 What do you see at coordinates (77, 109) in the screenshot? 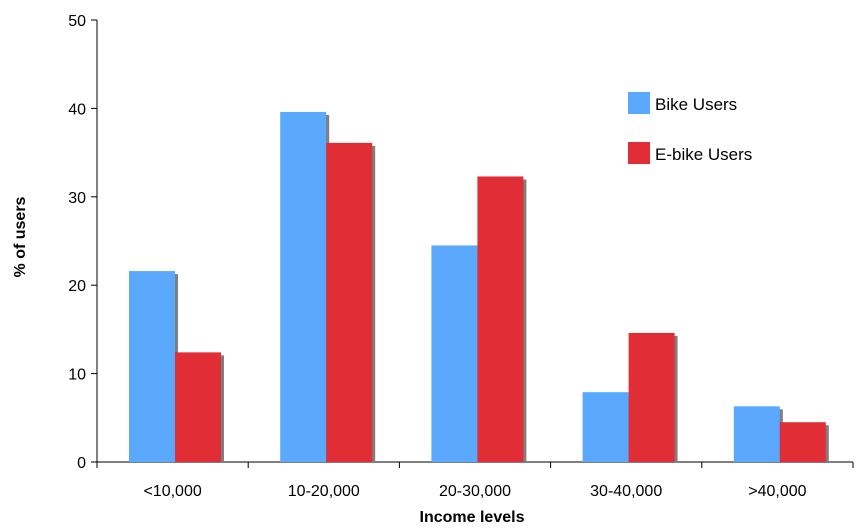
I see `y-tick-label: 40` at bounding box center [77, 109].